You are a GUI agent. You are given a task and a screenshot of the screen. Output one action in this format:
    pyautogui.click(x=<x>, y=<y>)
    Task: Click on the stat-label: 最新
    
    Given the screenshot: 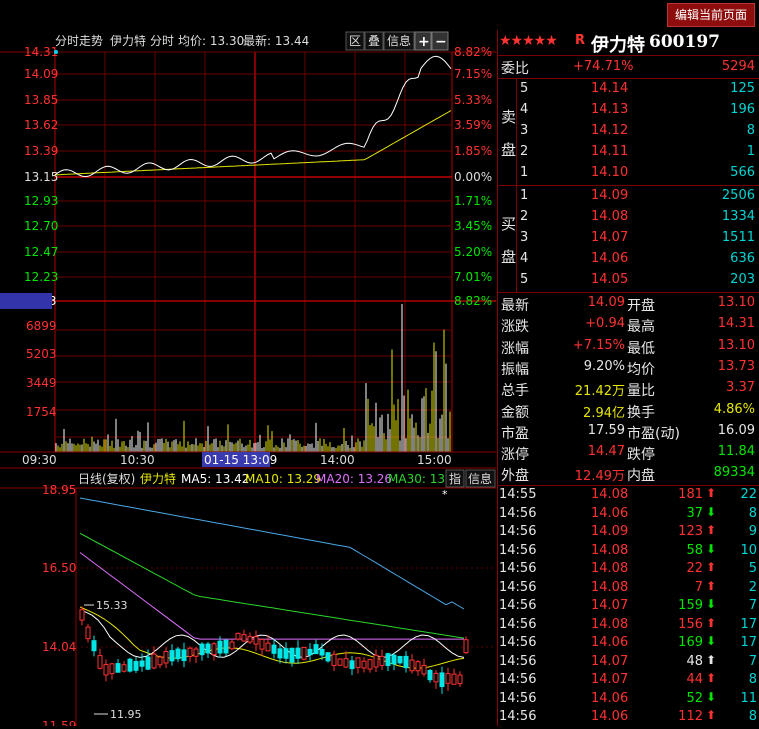 What is the action you would take?
    pyautogui.click(x=515, y=306)
    